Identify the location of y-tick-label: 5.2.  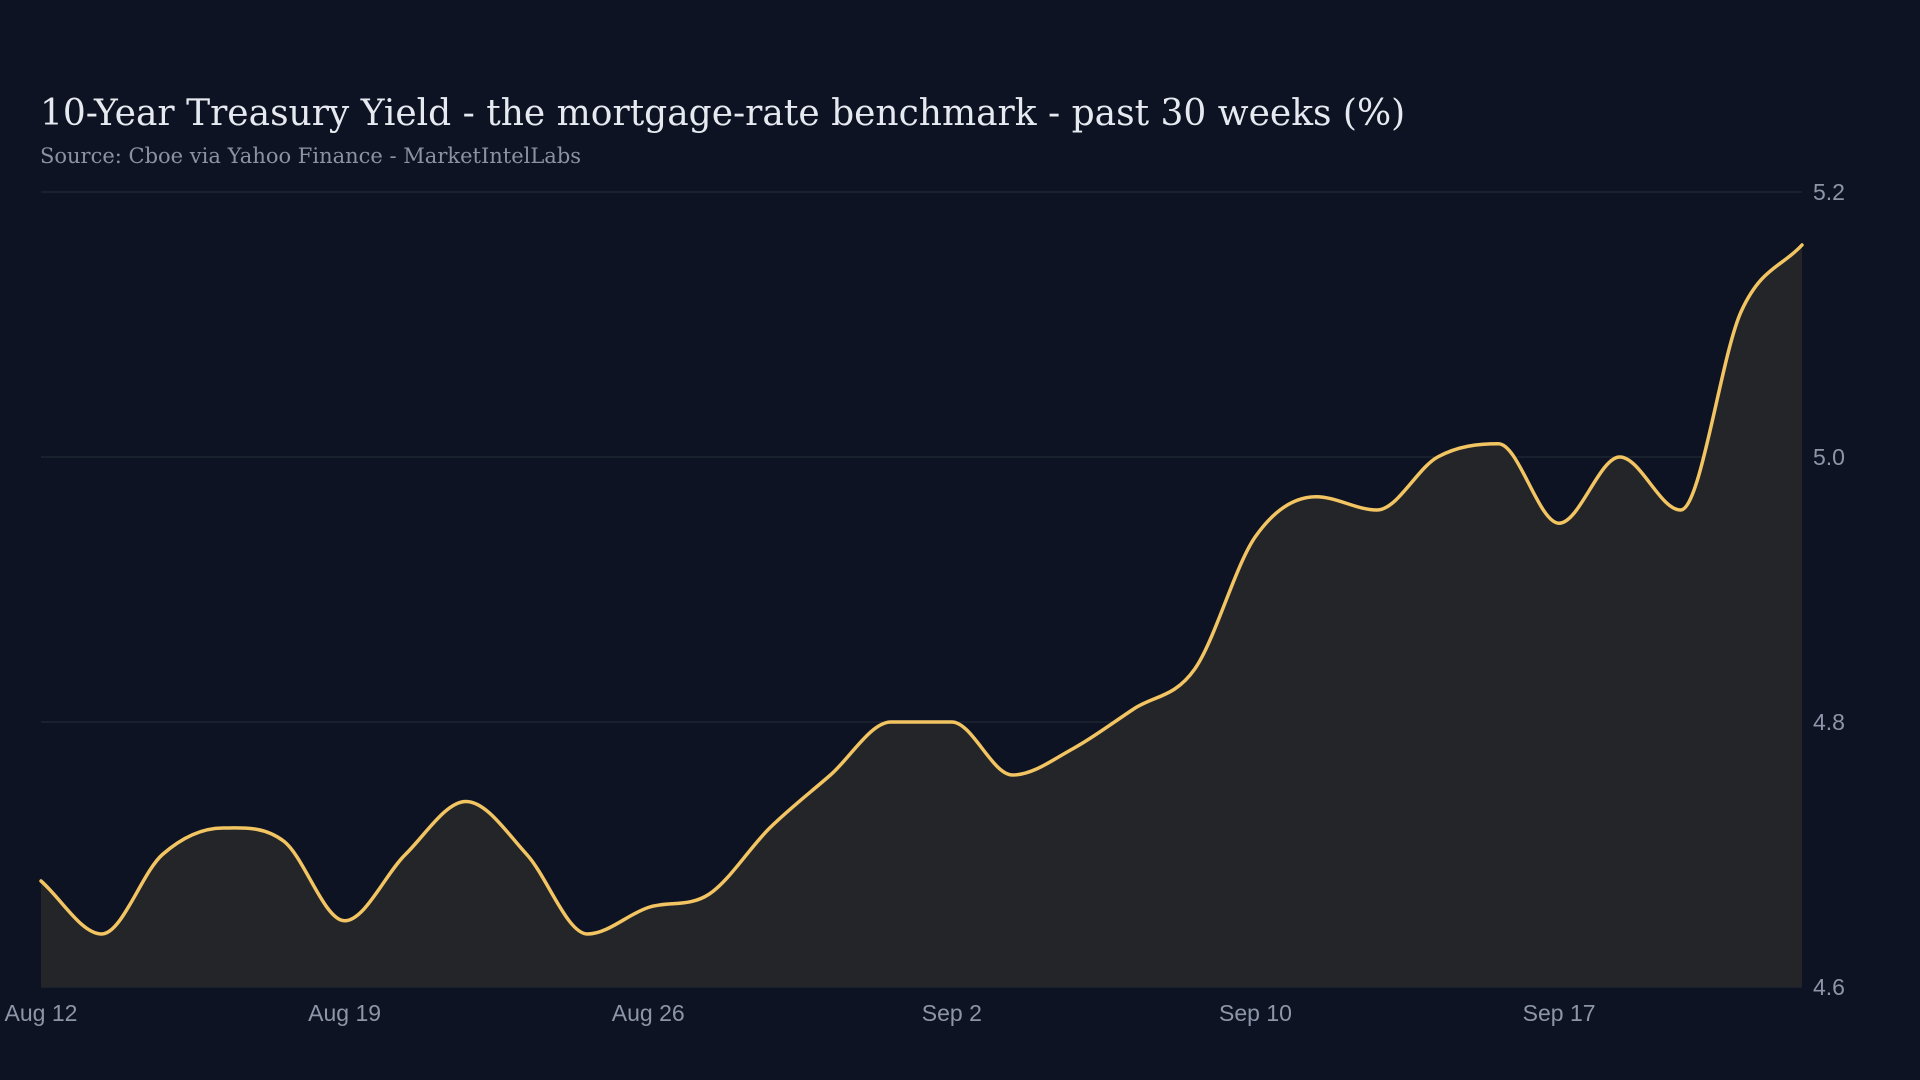
(1829, 192).